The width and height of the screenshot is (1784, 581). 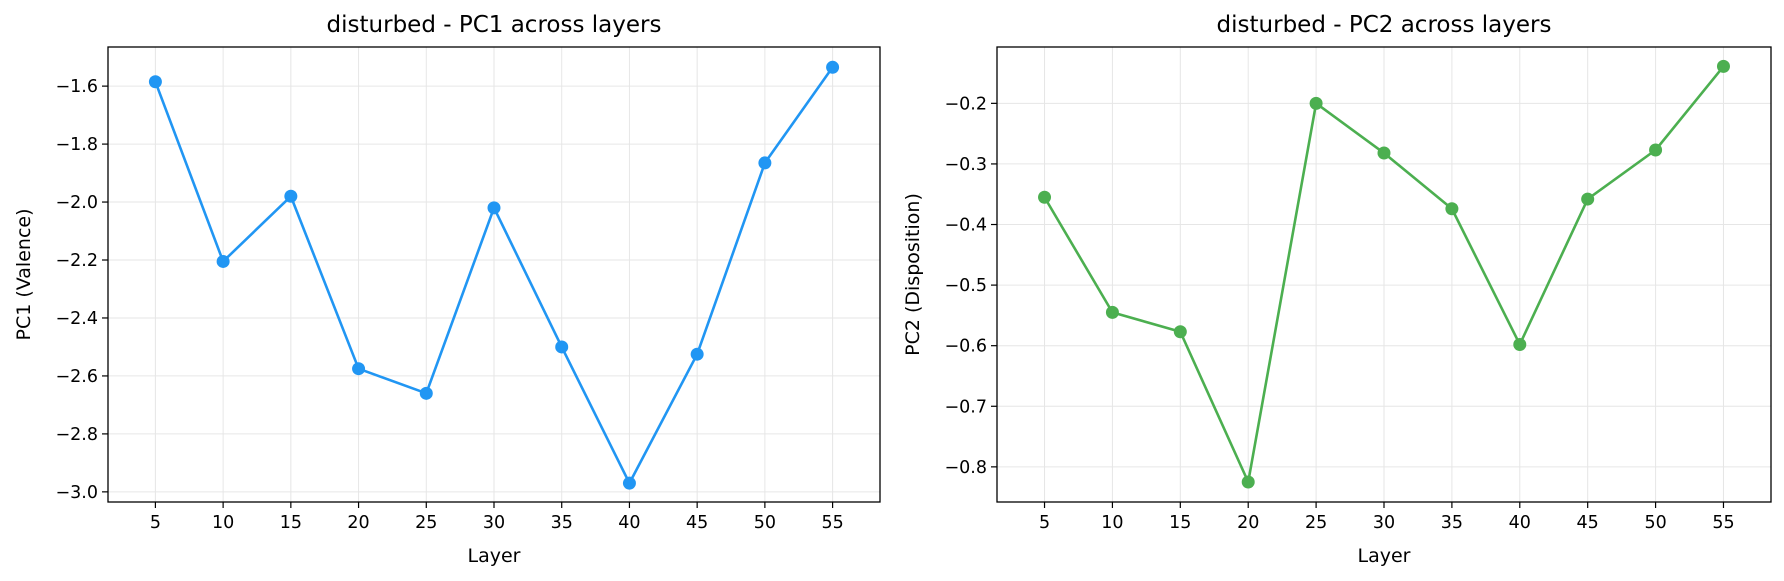 What do you see at coordinates (77, 377) in the screenshot?
I see `y-tick-label: −2.6` at bounding box center [77, 377].